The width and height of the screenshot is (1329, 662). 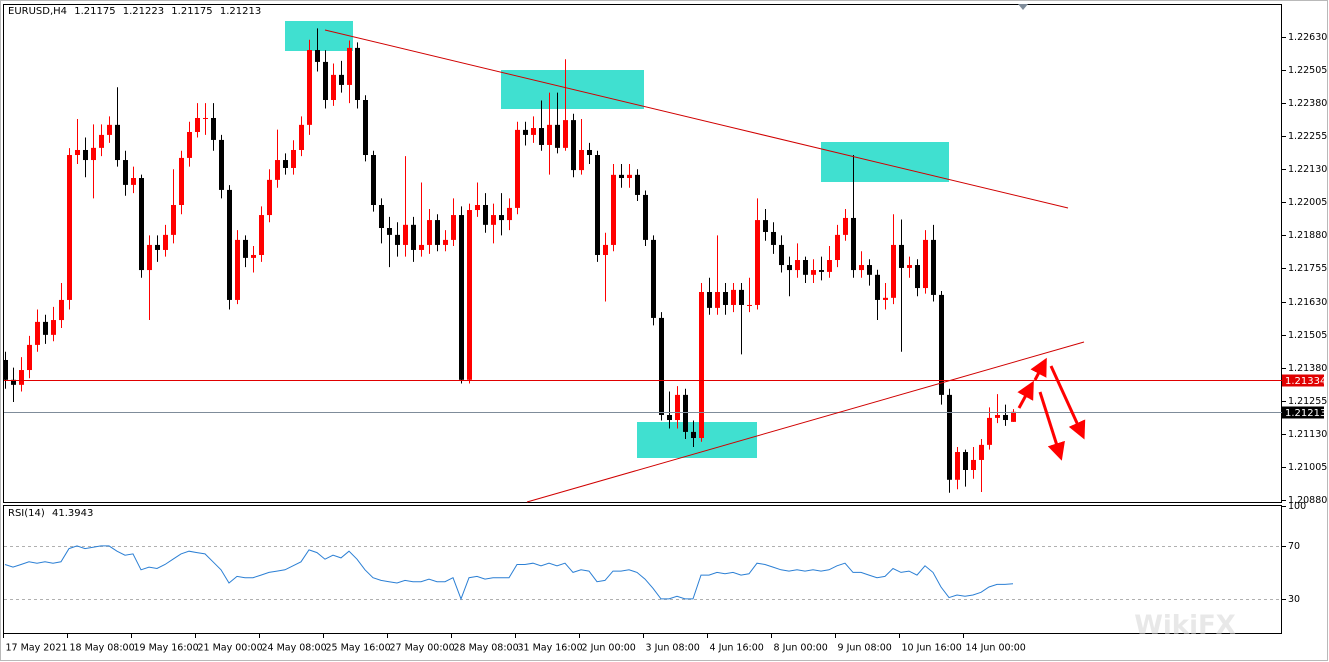 I want to click on last-close: 1.21213, so click(x=240, y=11).